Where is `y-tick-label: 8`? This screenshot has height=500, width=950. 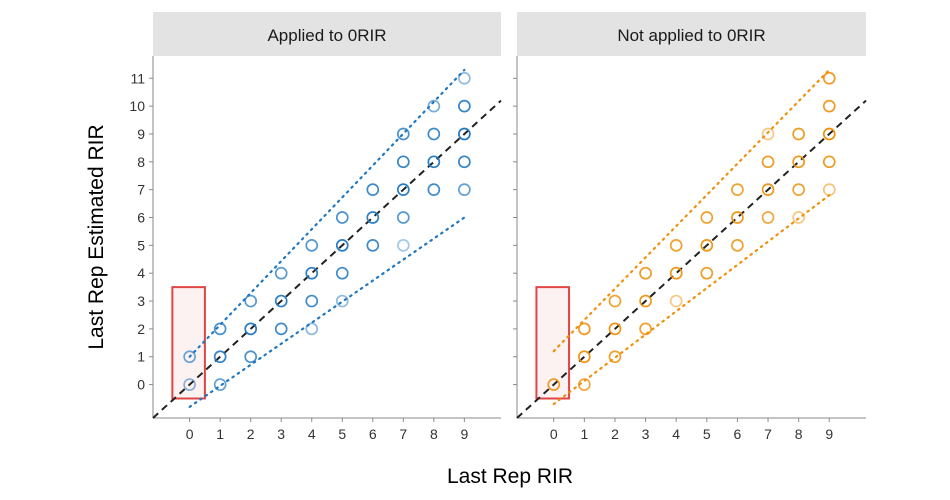 y-tick-label: 8 is located at coordinates (141, 162).